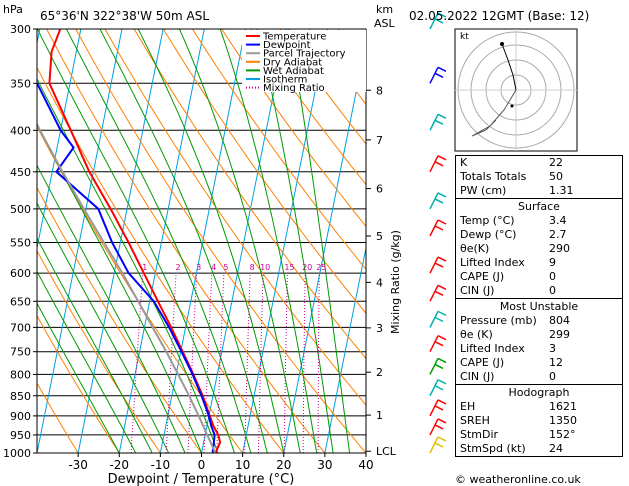 This screenshot has width=629, height=486. I want to click on hodo-value: 24, so click(556, 448).